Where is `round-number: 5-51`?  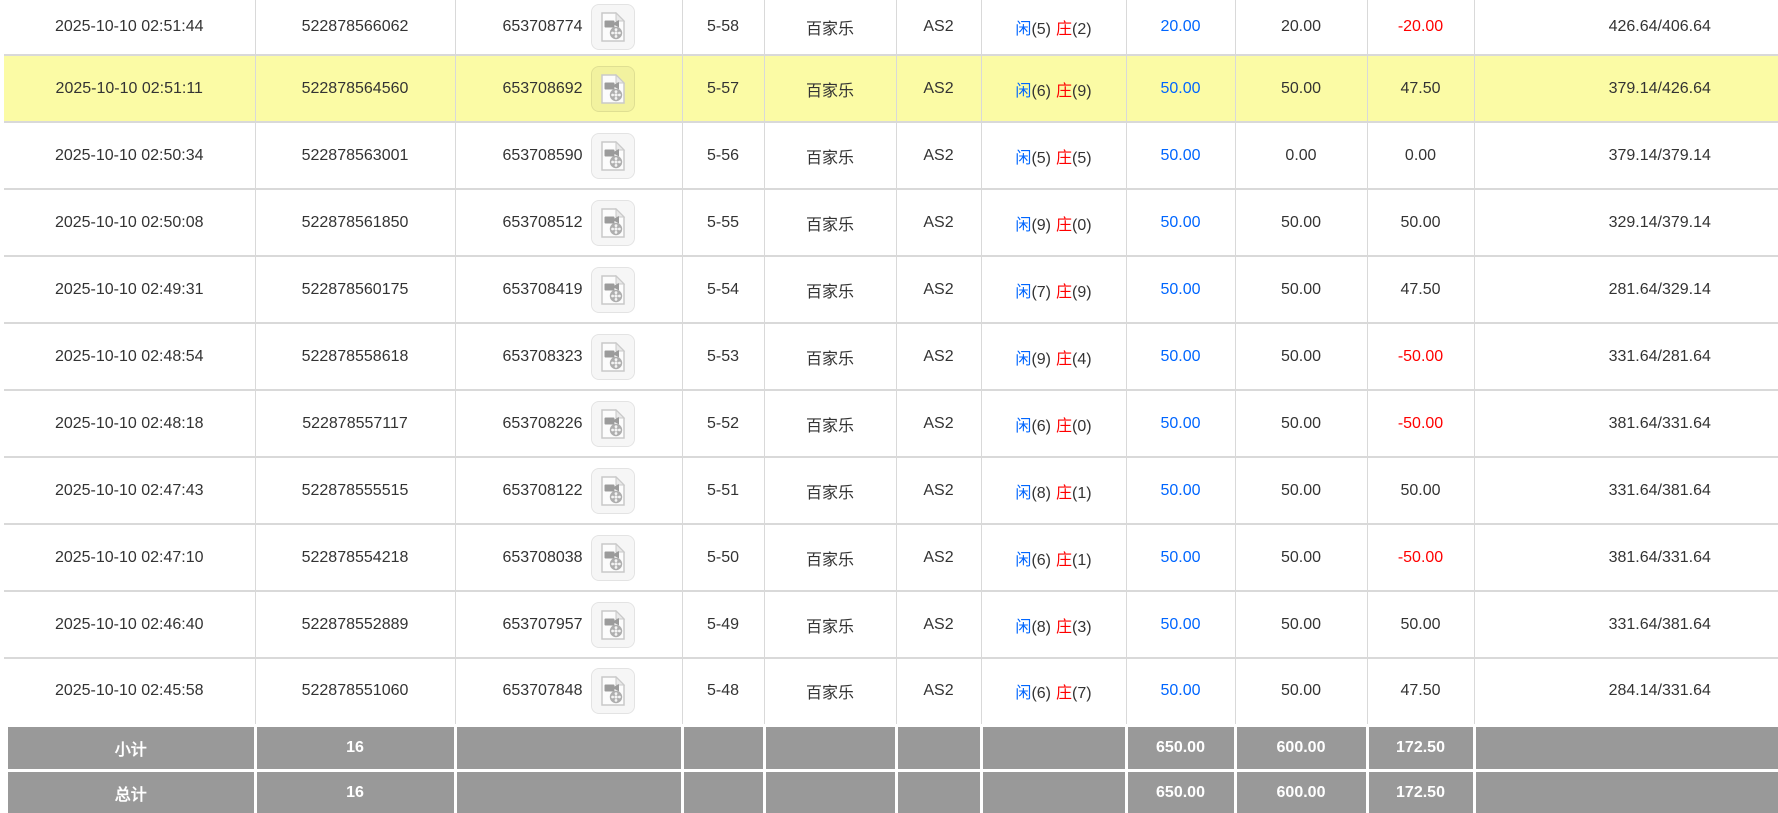 round-number: 5-51 is located at coordinates (723, 491).